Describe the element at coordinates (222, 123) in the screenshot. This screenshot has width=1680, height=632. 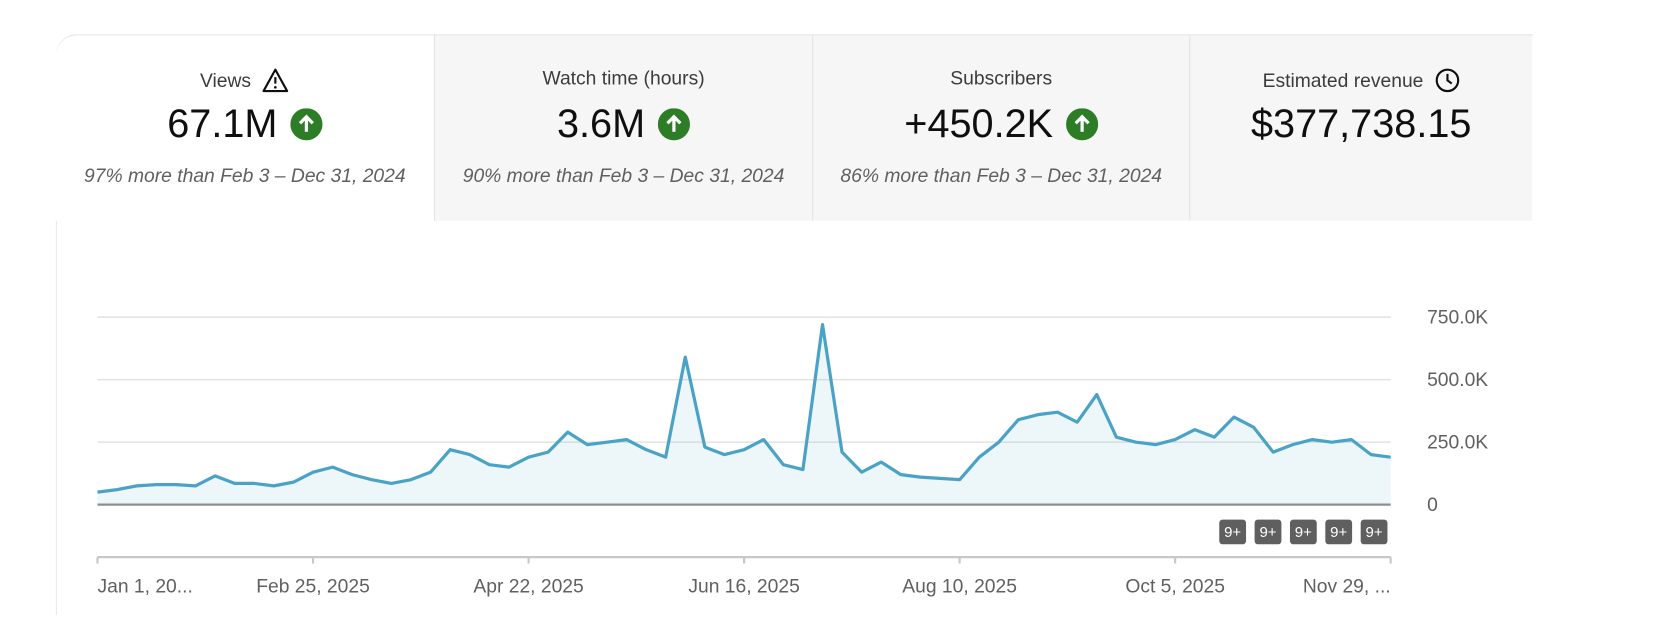
I see `tab-value: 67.1M` at that location.